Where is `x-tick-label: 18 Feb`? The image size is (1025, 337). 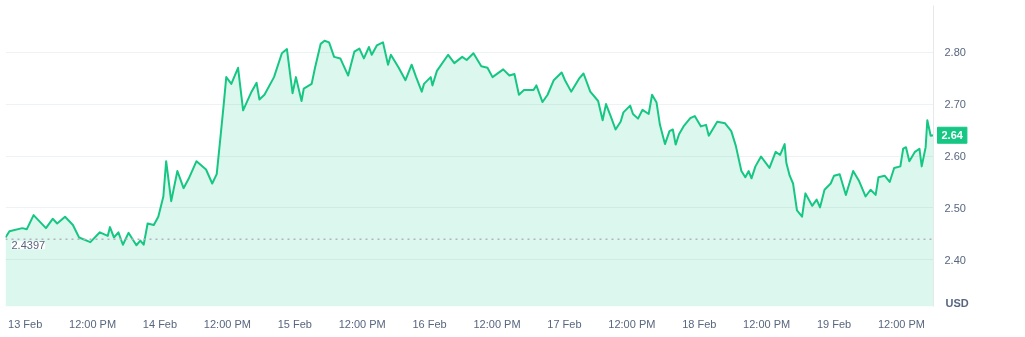
x-tick-label: 18 Feb is located at coordinates (699, 323).